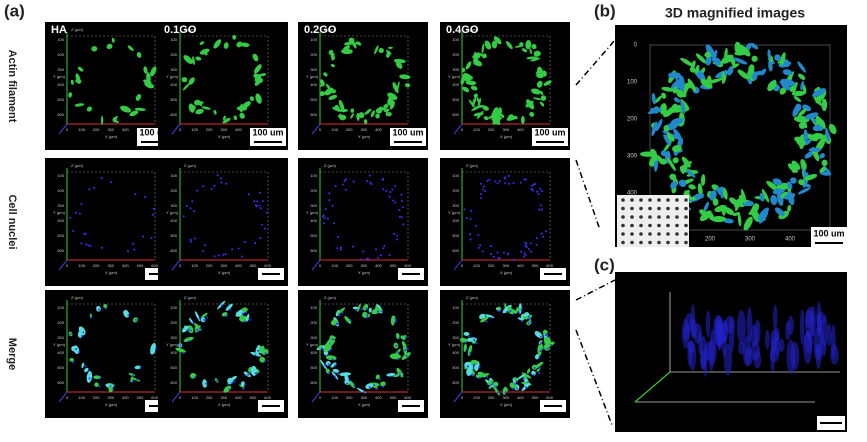  What do you see at coordinates (455, 382) in the screenshot?
I see `y-tick-label: 600` at bounding box center [455, 382].